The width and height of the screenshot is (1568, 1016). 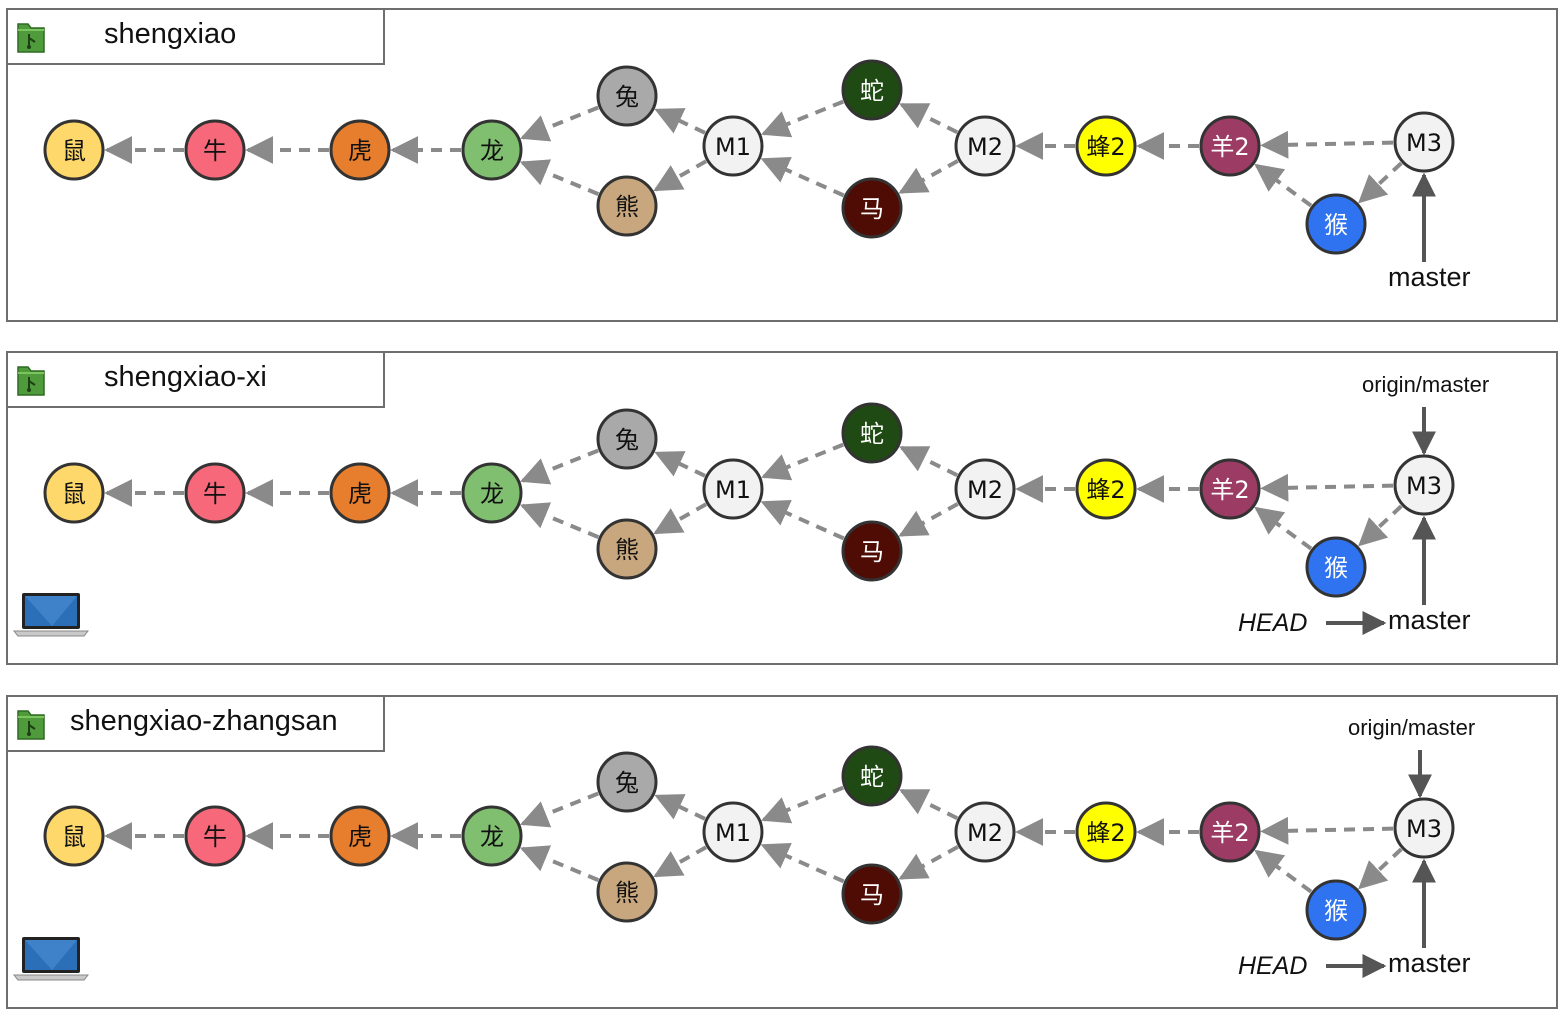 What do you see at coordinates (929, 118) in the screenshot?
I see `edge-m2-to-she` at bounding box center [929, 118].